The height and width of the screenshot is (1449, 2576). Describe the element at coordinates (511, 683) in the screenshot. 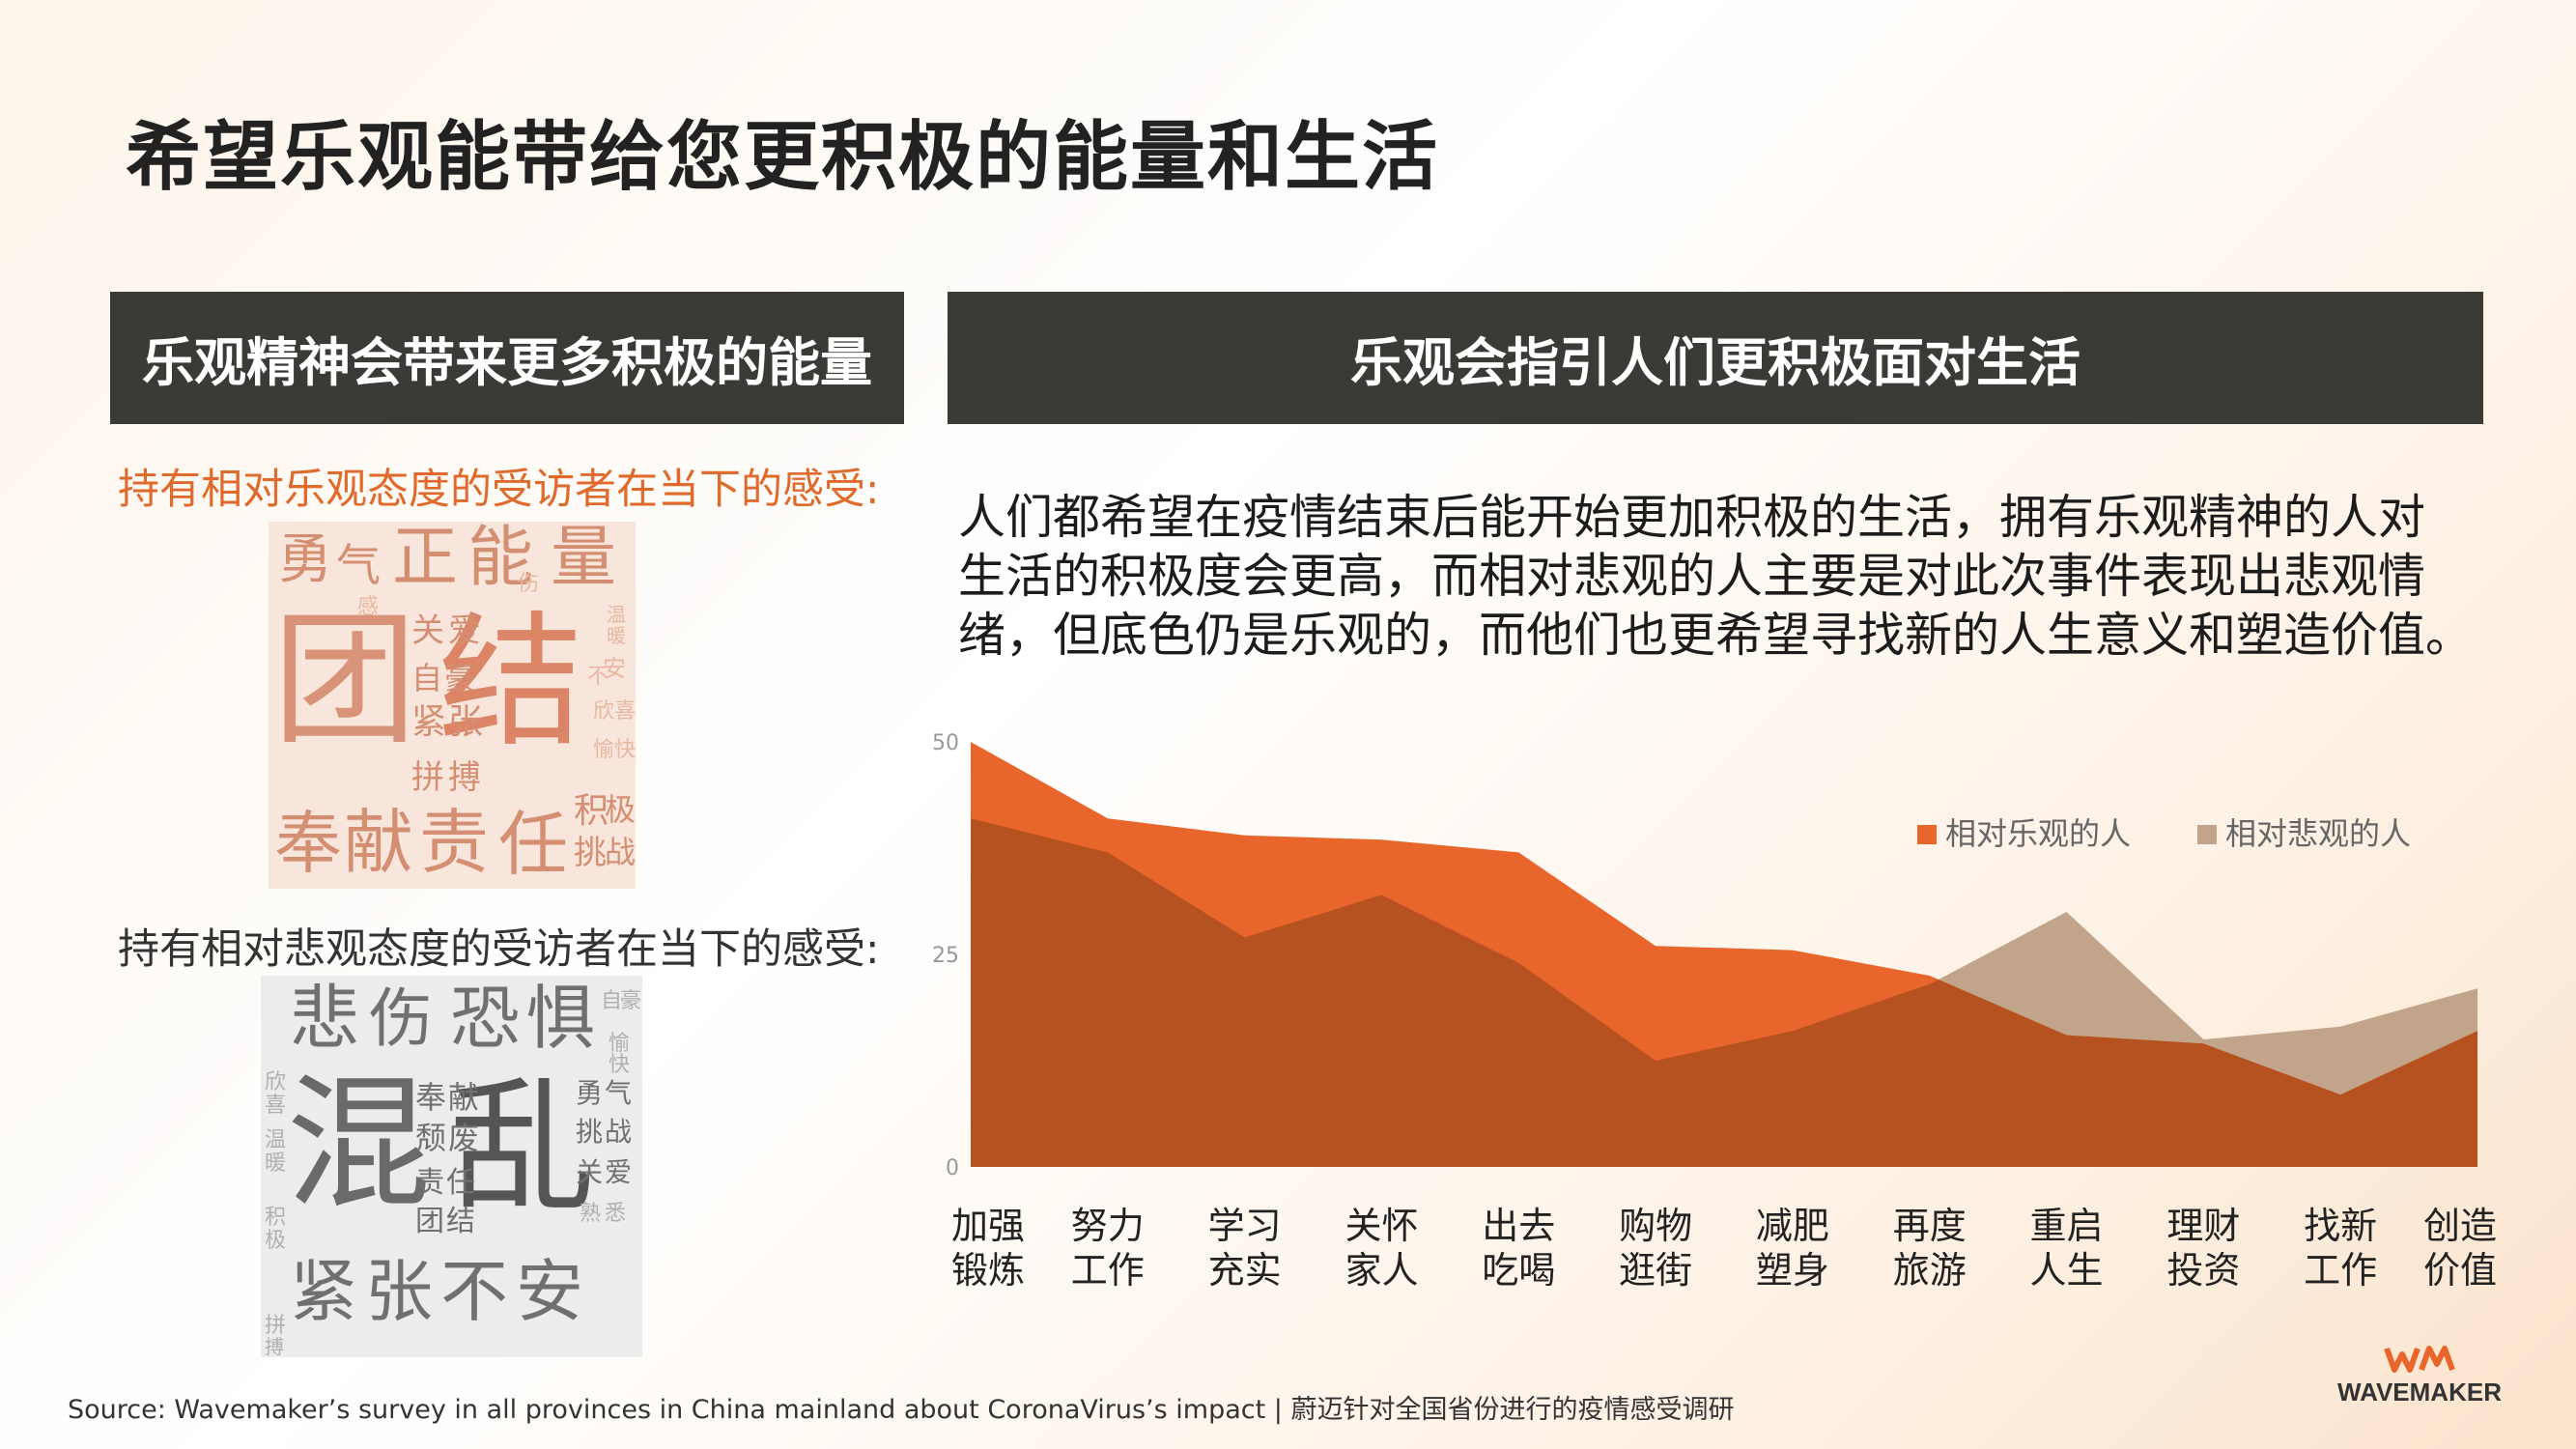

I see `cloud-word: 结` at that location.